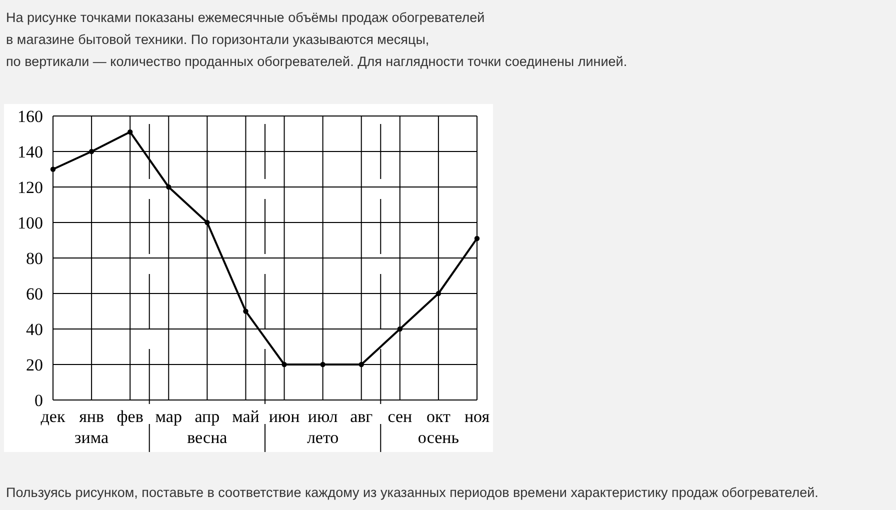 The image size is (896, 510). I want to click on y-tick-label: 160, so click(30, 116).